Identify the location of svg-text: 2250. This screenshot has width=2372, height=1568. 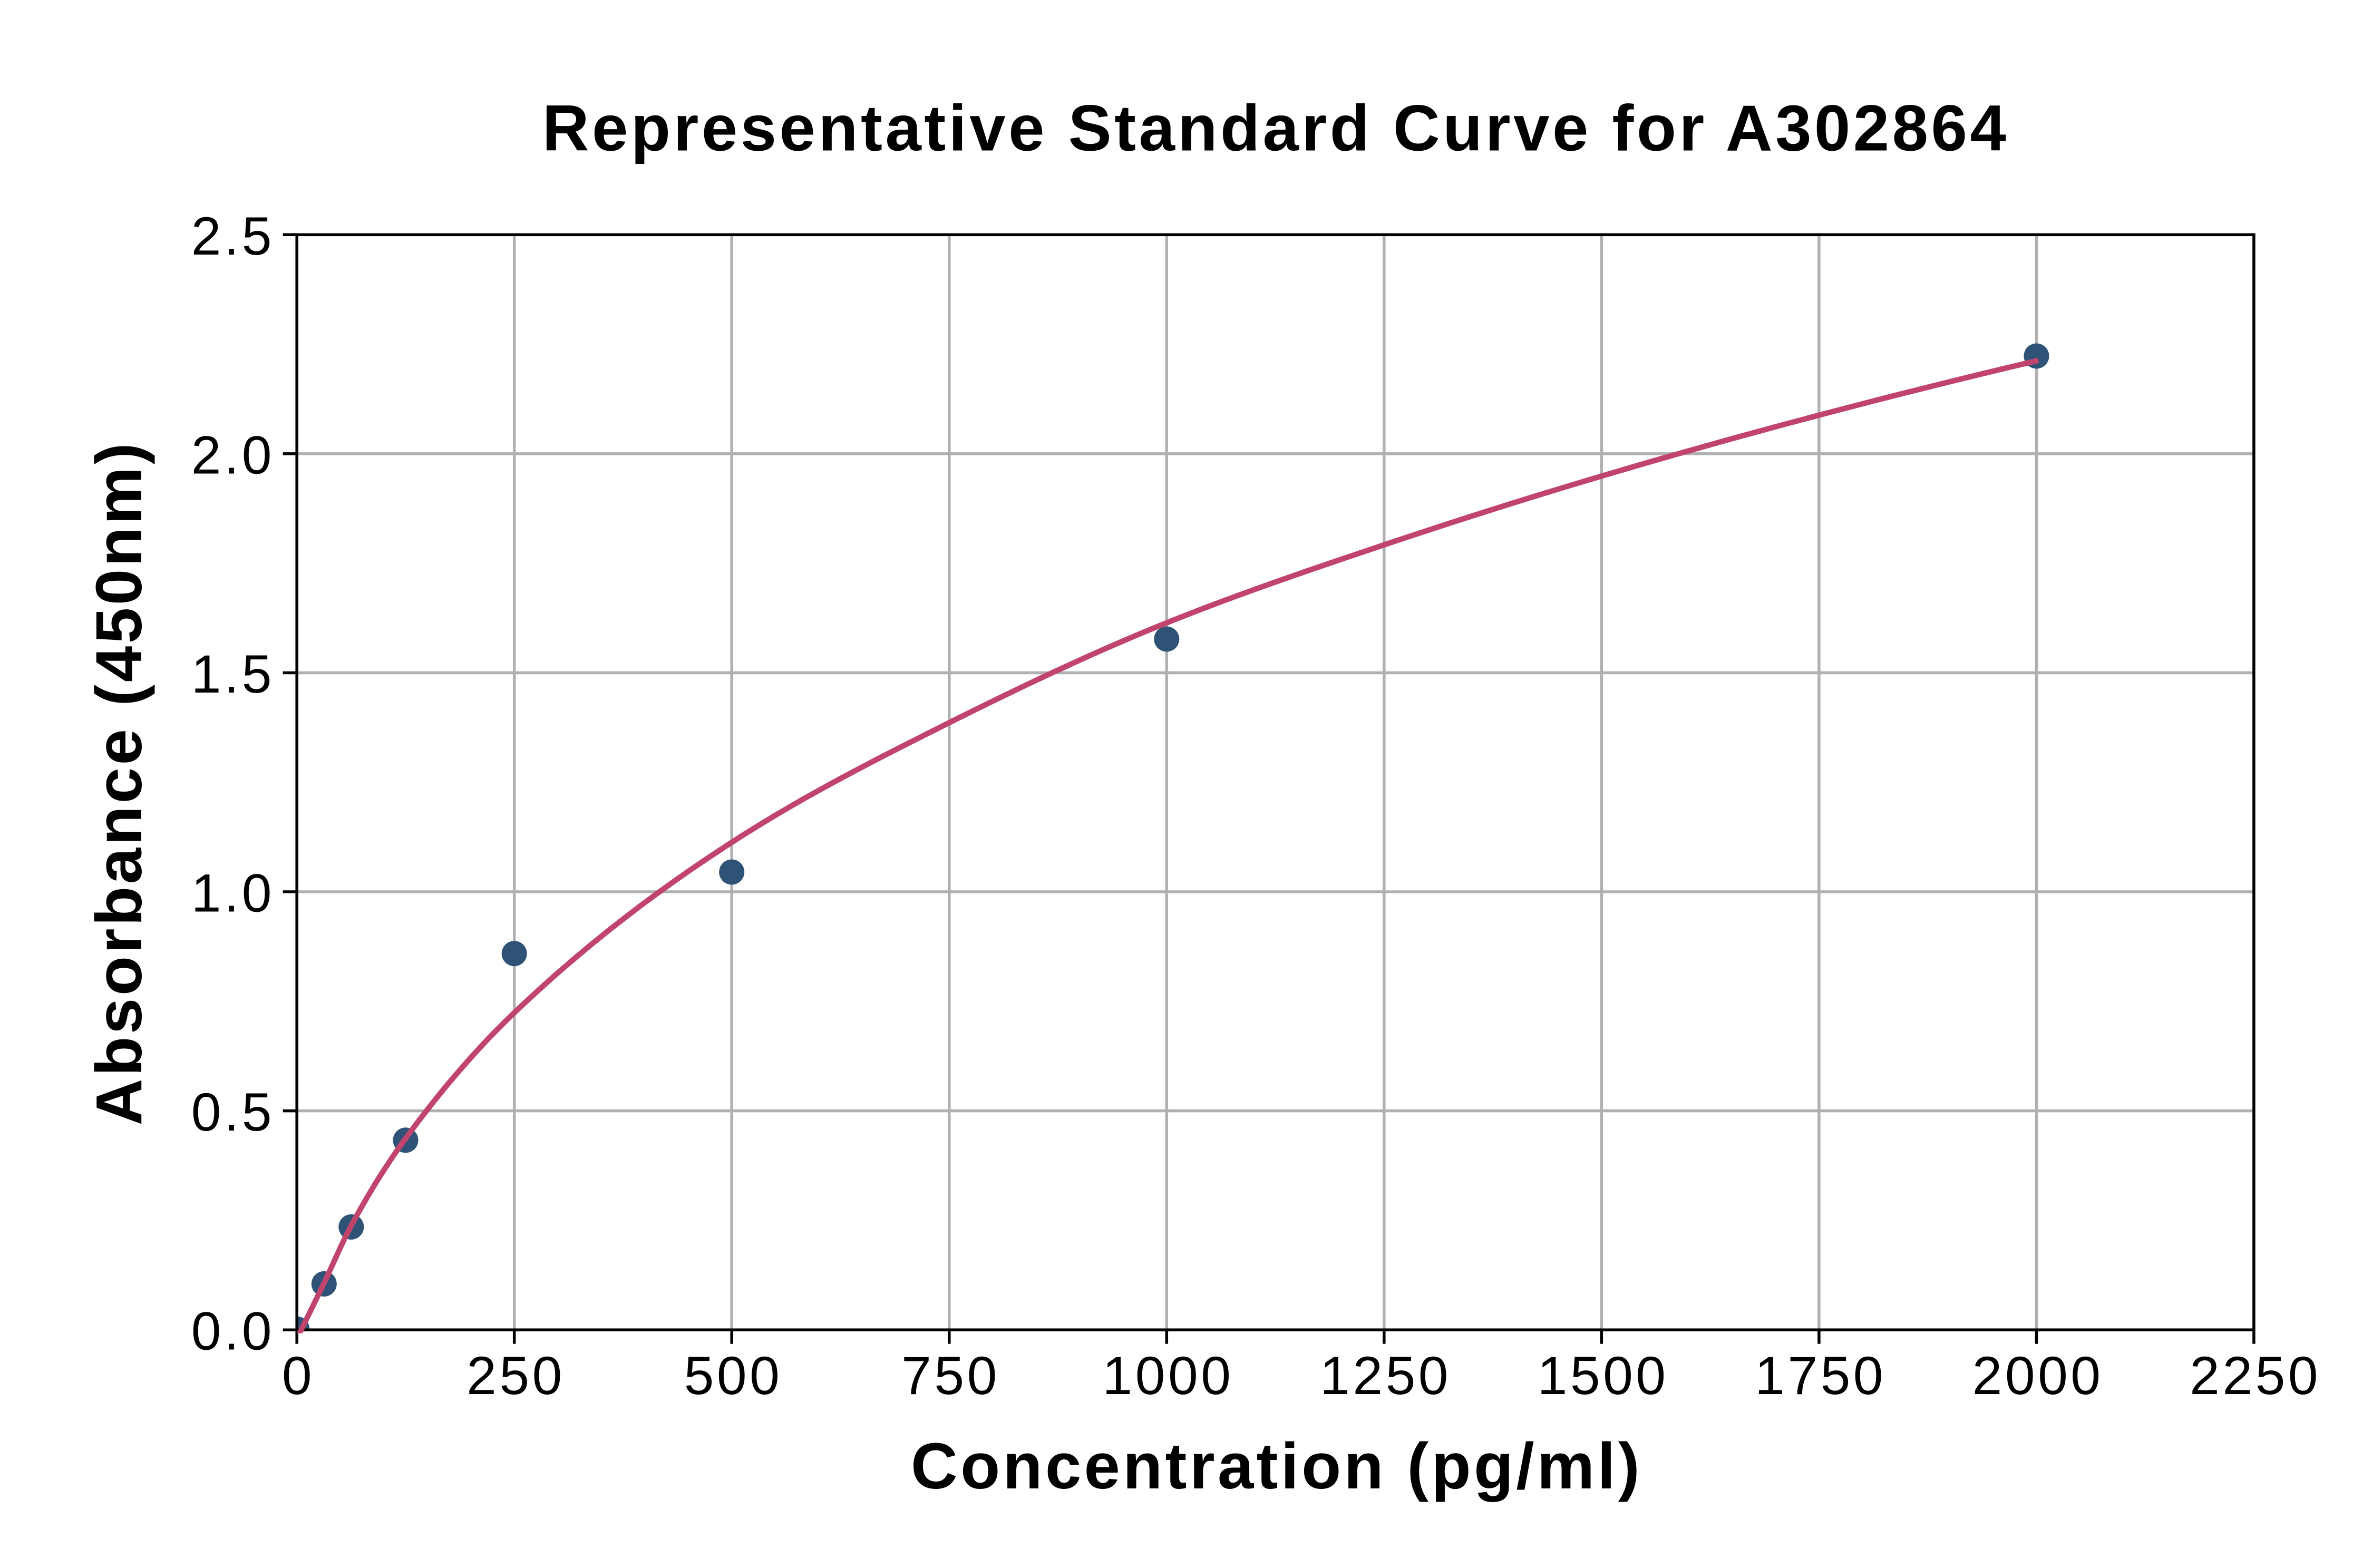
(2255, 1376).